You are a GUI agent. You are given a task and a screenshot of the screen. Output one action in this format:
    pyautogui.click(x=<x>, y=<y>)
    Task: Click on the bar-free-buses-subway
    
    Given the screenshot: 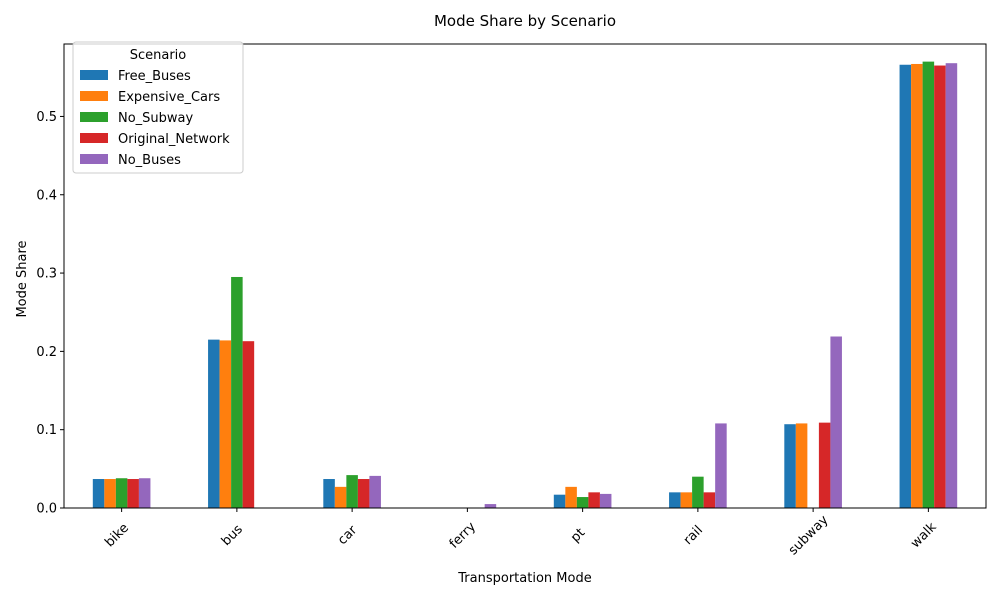 What is the action you would take?
    pyautogui.click(x=790, y=466)
    